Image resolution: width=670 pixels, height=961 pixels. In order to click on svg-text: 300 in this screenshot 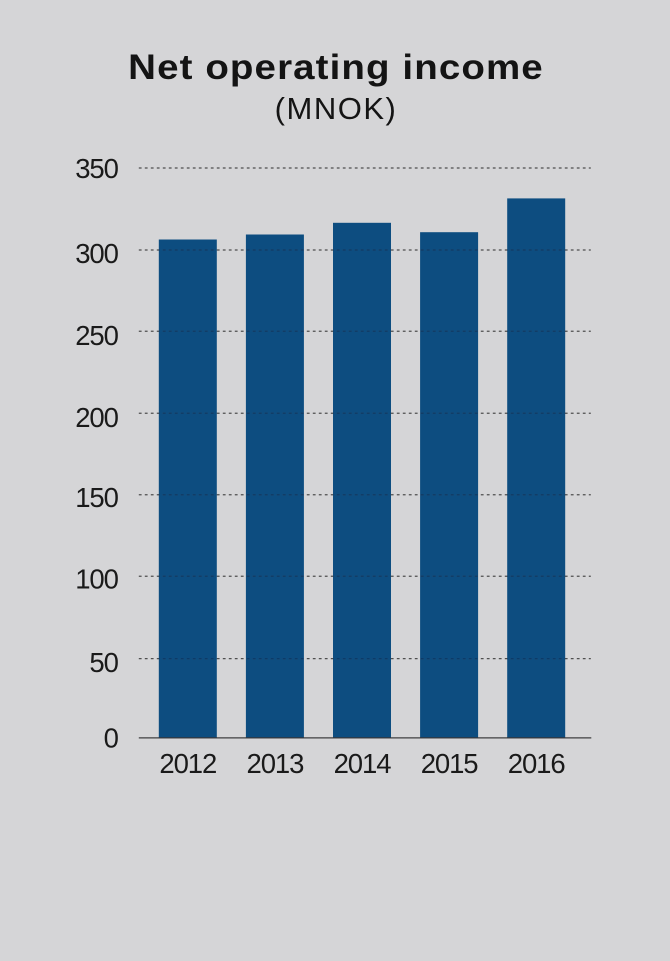, I will do `click(96, 253)`.